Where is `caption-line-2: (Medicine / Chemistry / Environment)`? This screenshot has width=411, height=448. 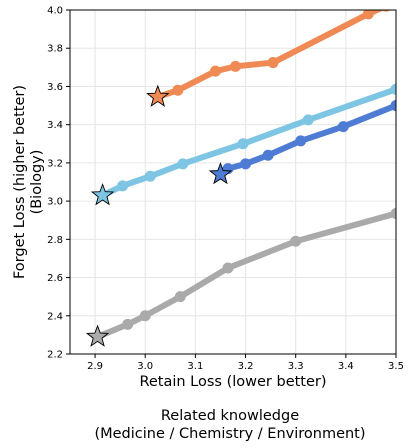 caption-line-2: (Medicine / Chemistry / Environment) is located at coordinates (229, 434).